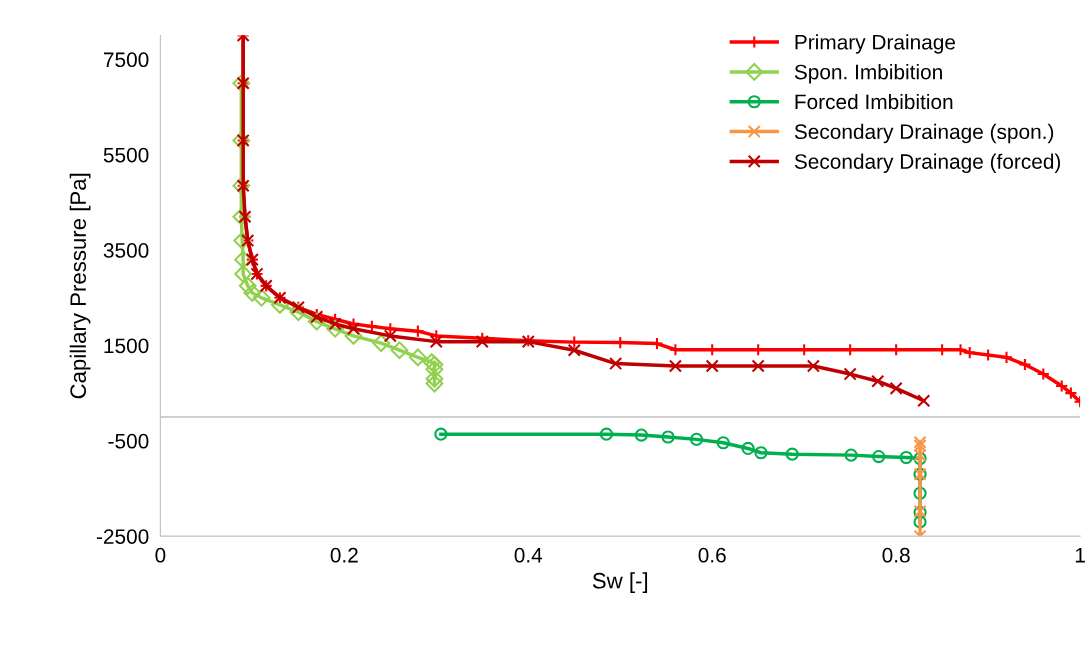 The width and height of the screenshot is (1091, 646). Describe the element at coordinates (80, 286) in the screenshot. I see `y-axis-title: Capillary Pressure [Pa]` at that location.